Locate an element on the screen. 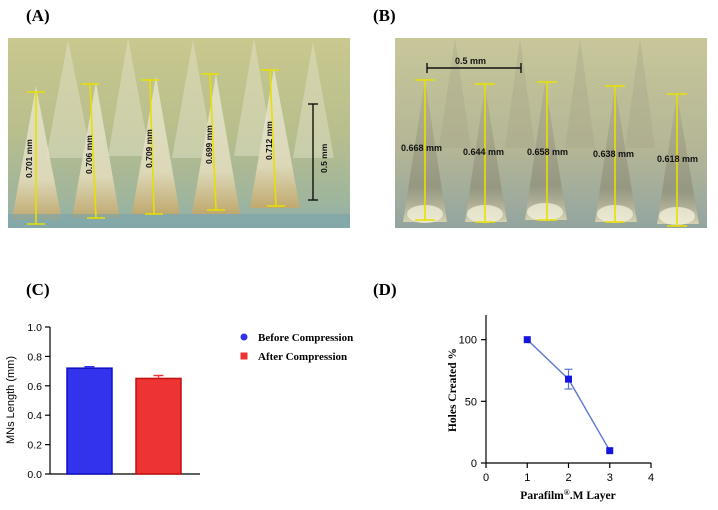 This screenshot has height=510, width=718. measurement-a-1: 0.701 mm is located at coordinates (29, 158).